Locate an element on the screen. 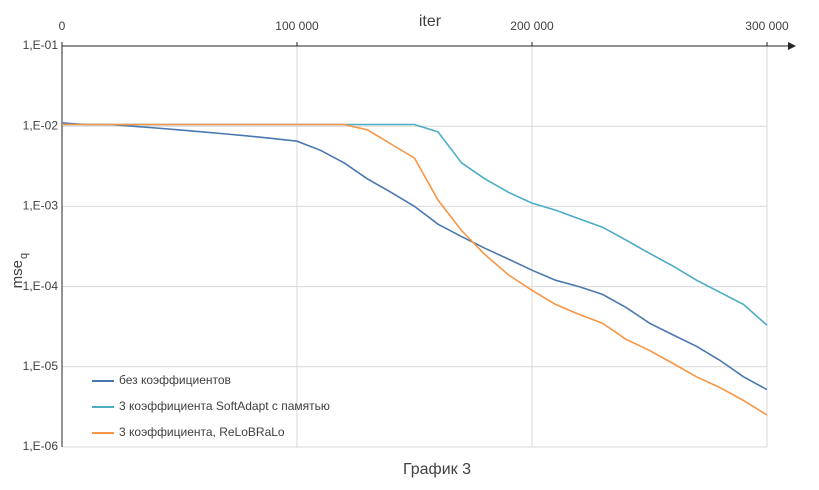 The height and width of the screenshot is (490, 819). x-tick-label: 200 000 is located at coordinates (532, 26).